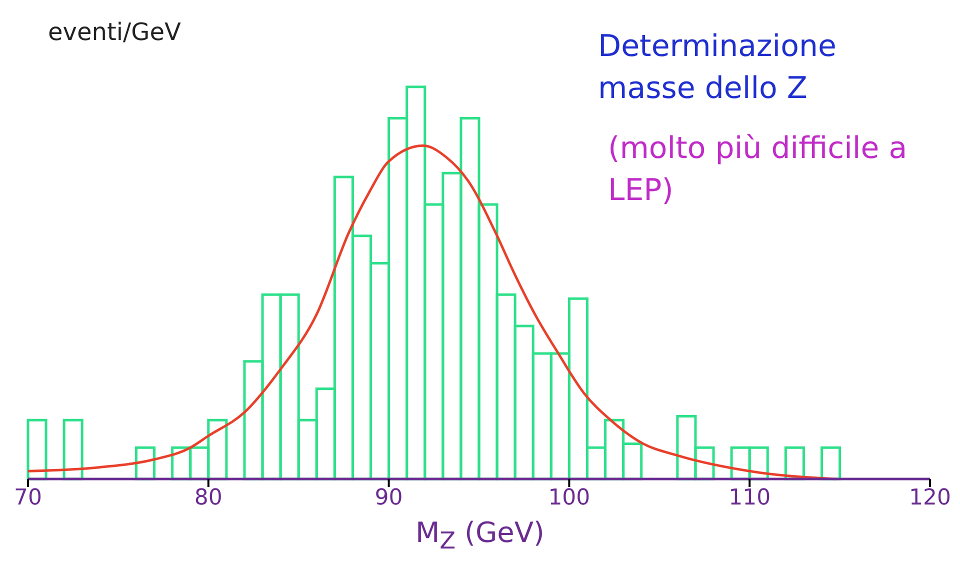 Image resolution: width=960 pixels, height=567 pixels. What do you see at coordinates (718, 68) in the screenshot?
I see `annotation: Determinazione masse dello Z` at bounding box center [718, 68].